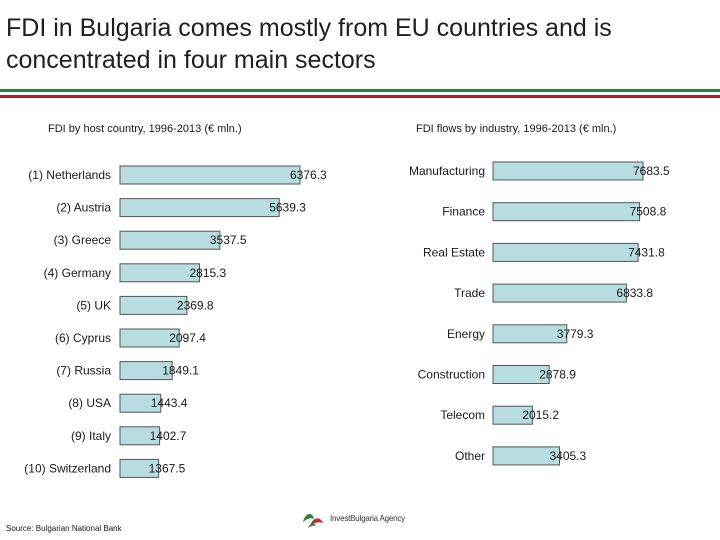 This screenshot has width=720, height=540. I want to click on left-category-label-6: (7) Russia, so click(83, 371).